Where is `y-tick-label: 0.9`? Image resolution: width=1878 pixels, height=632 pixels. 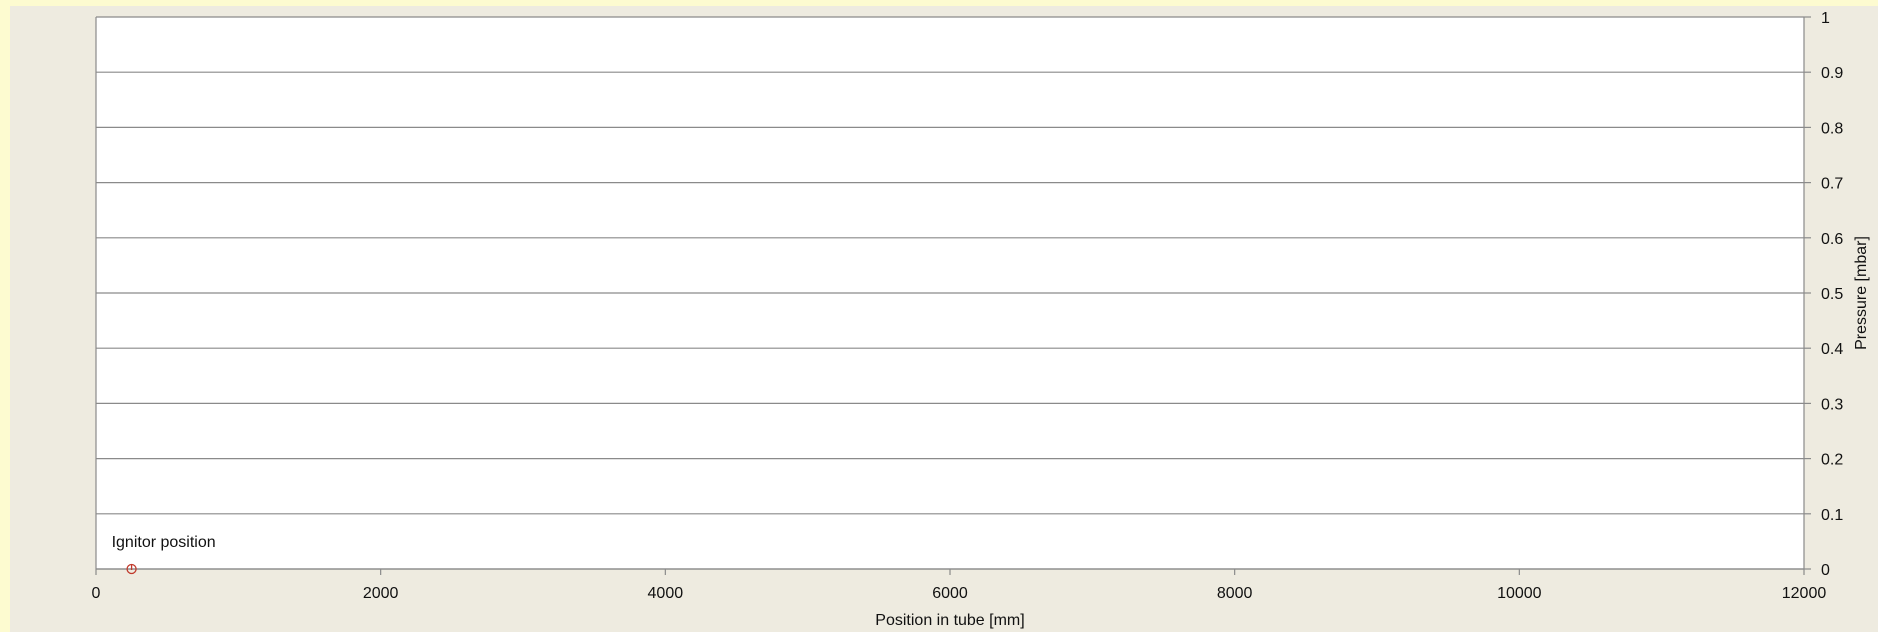
y-tick-label: 0.9 is located at coordinates (1832, 73).